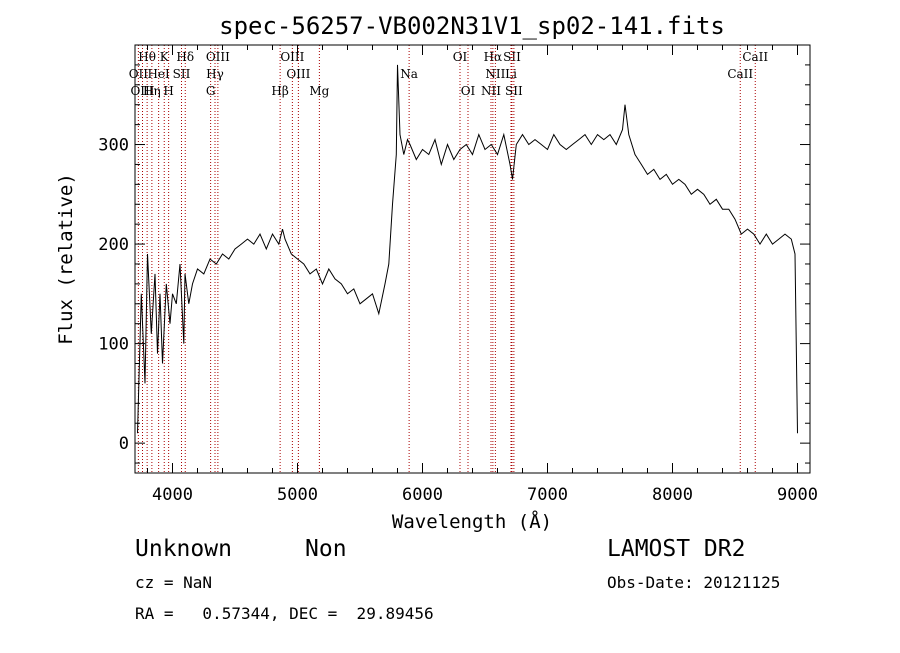 The height and width of the screenshot is (653, 900). I want to click on marker-label: Hδ, so click(185, 57).